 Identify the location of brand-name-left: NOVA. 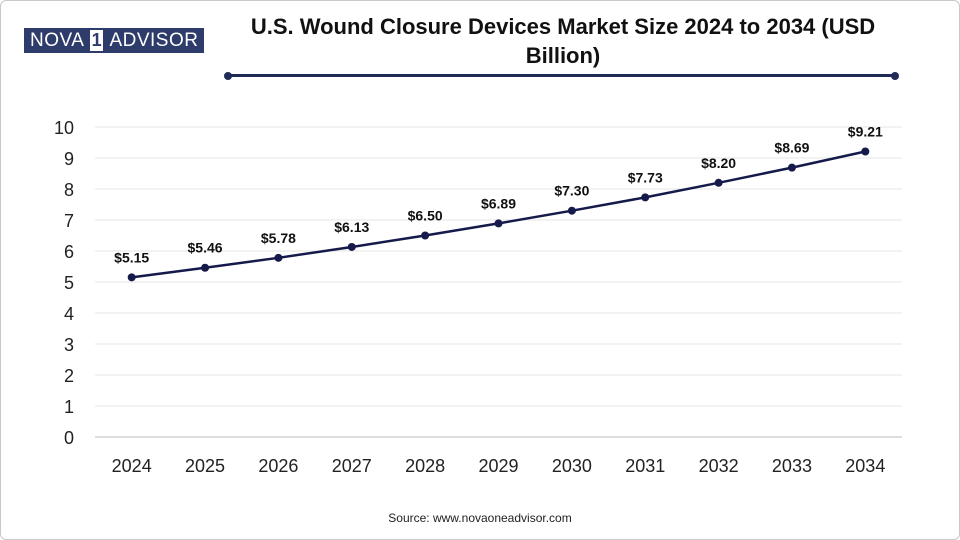
(56, 40).